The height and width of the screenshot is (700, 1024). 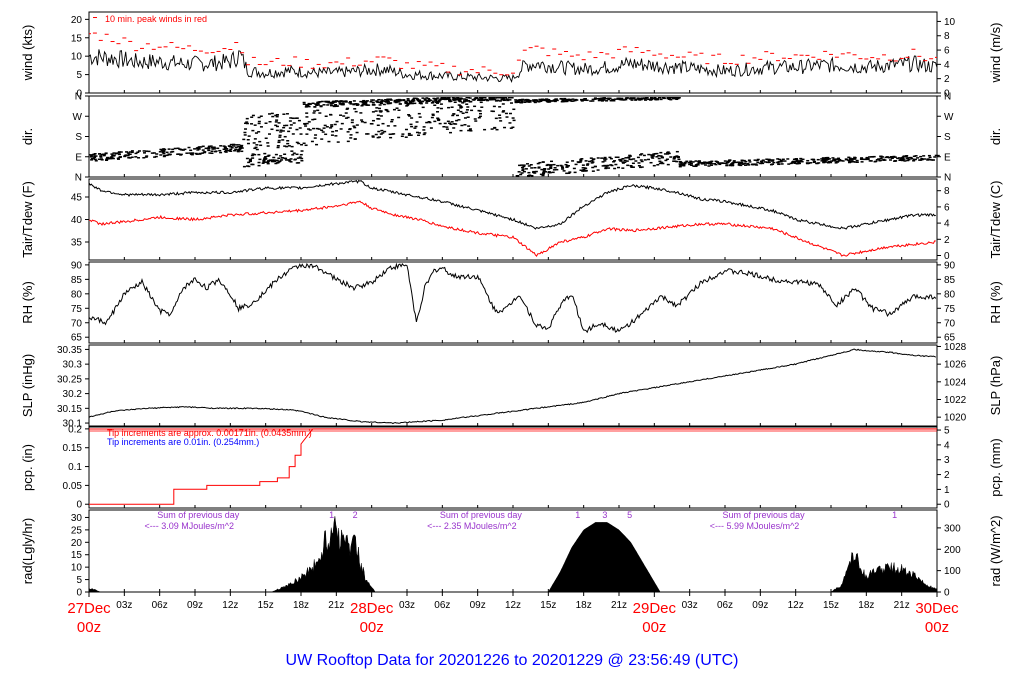 I want to click on pcp-tick-label-right: 0, so click(x=947, y=505).